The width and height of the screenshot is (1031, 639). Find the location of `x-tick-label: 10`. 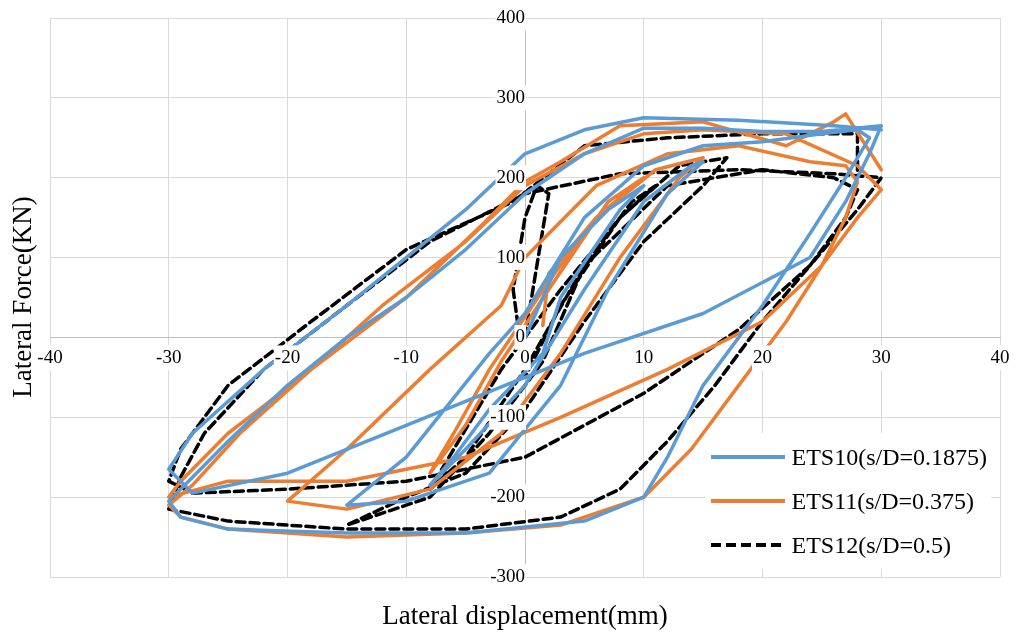

x-tick-label: 10 is located at coordinates (644, 356).